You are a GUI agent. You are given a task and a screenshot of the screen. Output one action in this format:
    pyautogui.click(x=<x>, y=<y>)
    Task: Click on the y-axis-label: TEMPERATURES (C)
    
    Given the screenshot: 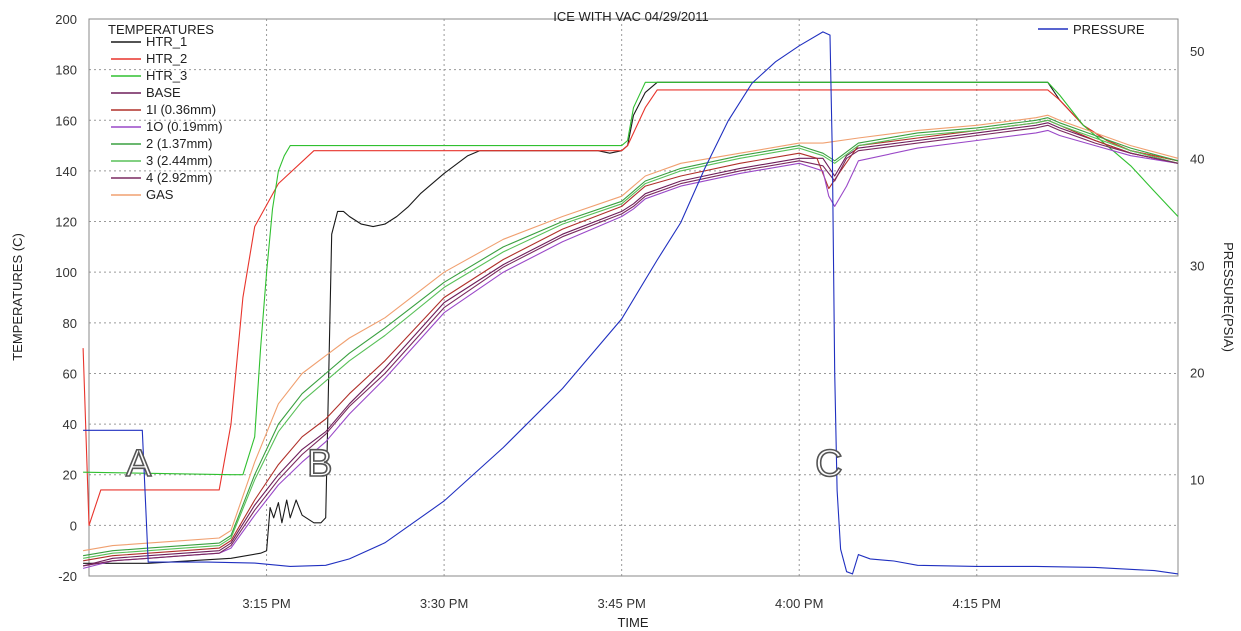 What is the action you would take?
    pyautogui.click(x=17, y=297)
    